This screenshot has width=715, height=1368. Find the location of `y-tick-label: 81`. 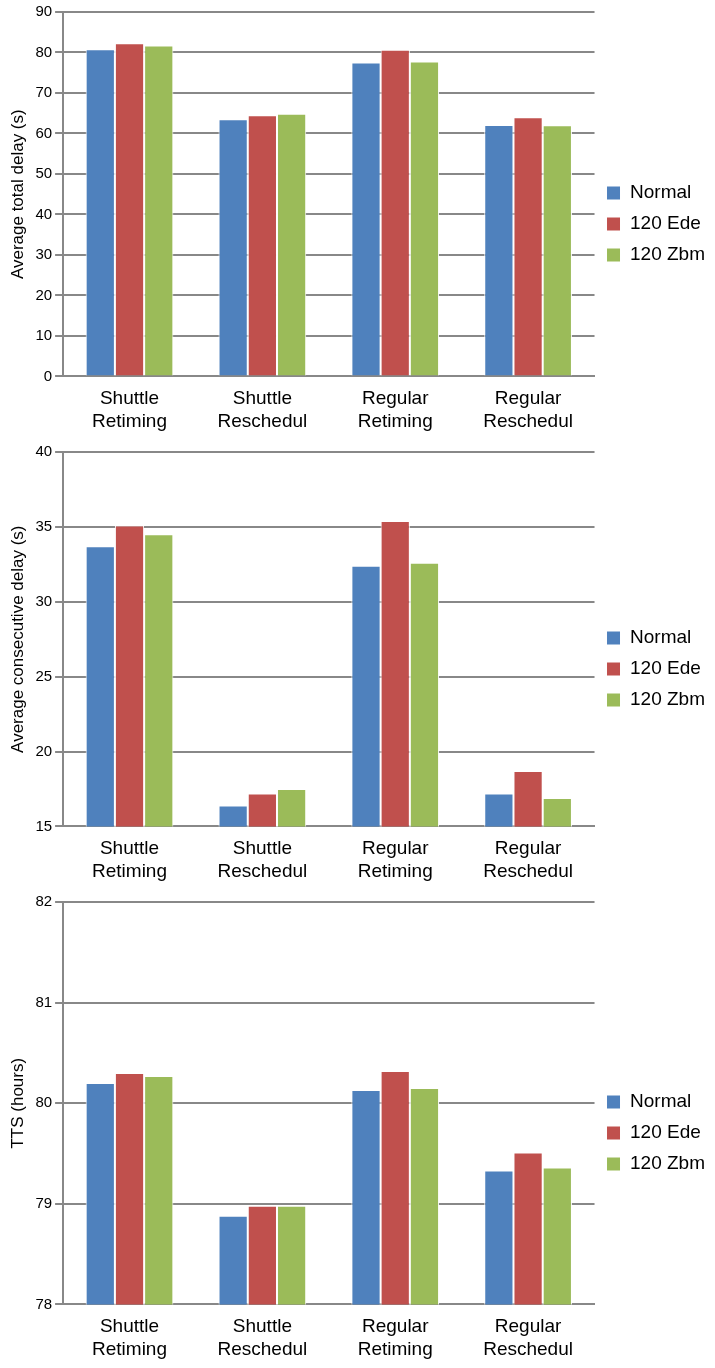

y-tick-label: 81 is located at coordinates (44, 1001).